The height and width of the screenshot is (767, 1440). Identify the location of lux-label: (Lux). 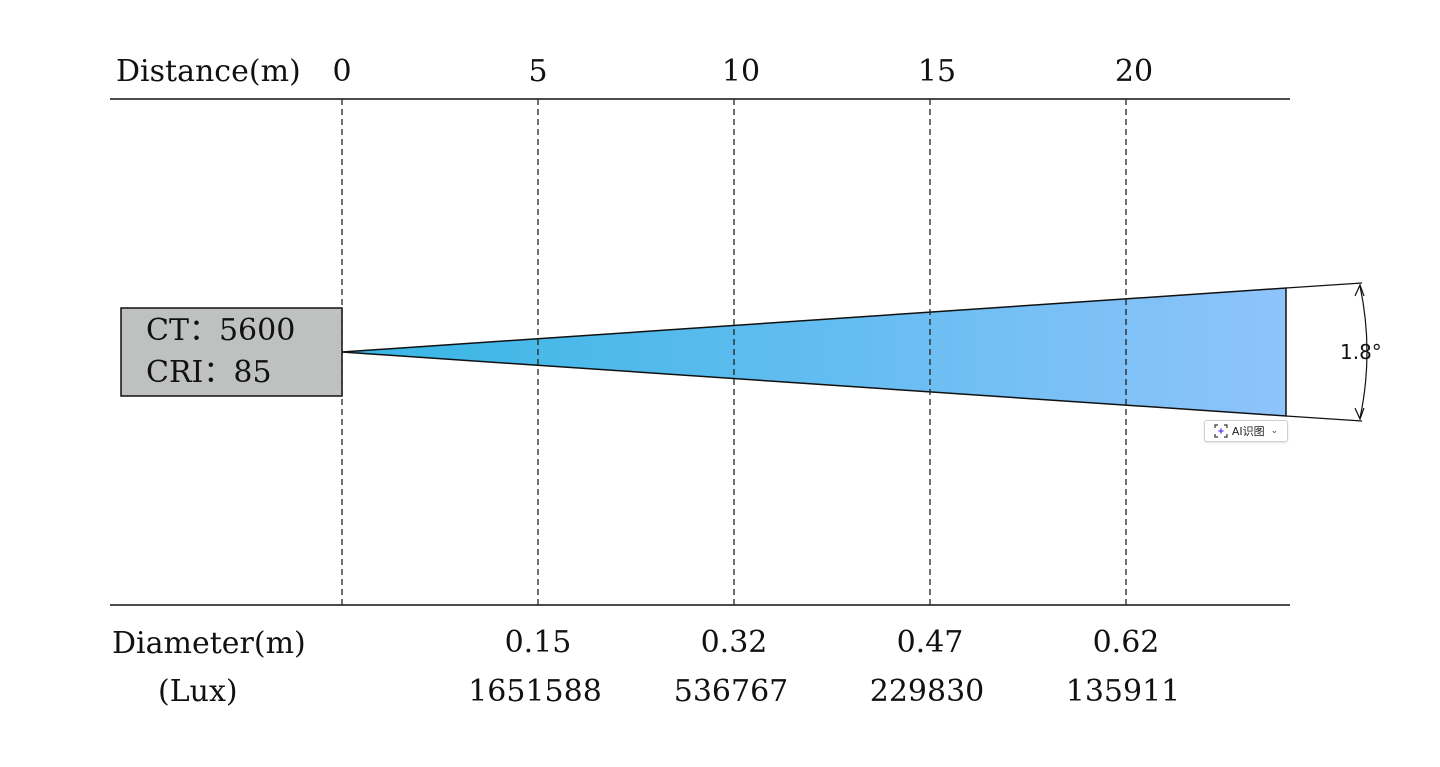
(198, 691).